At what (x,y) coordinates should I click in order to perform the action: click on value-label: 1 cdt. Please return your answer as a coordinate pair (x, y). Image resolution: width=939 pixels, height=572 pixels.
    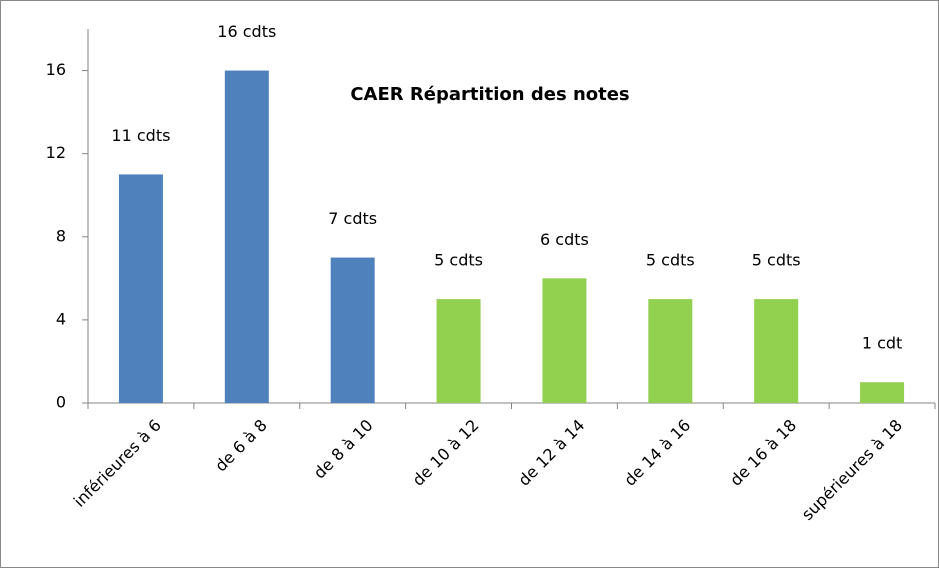
    Looking at the image, I should click on (882, 343).